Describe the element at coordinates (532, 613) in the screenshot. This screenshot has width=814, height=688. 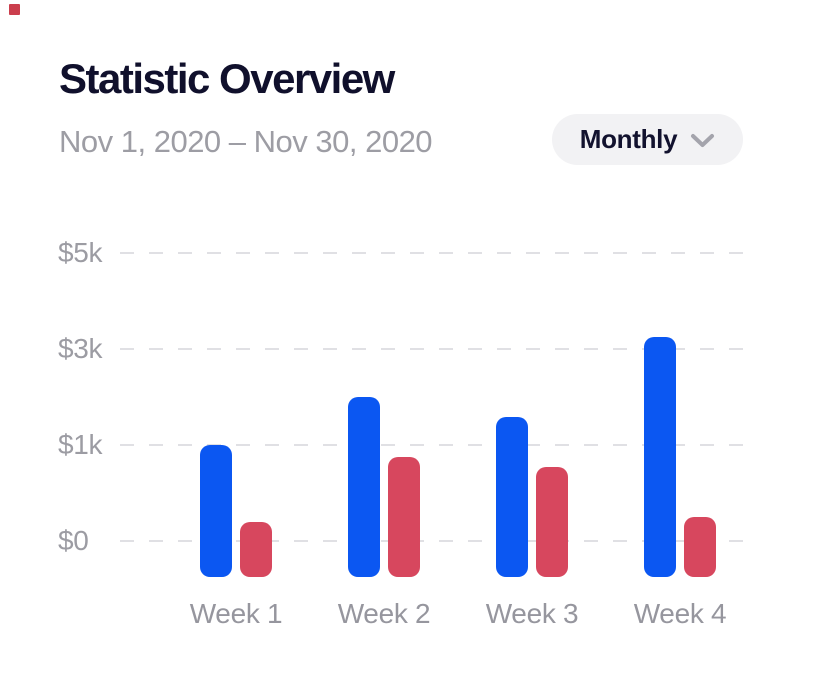
I see `x-axis-label: Week 3` at that location.